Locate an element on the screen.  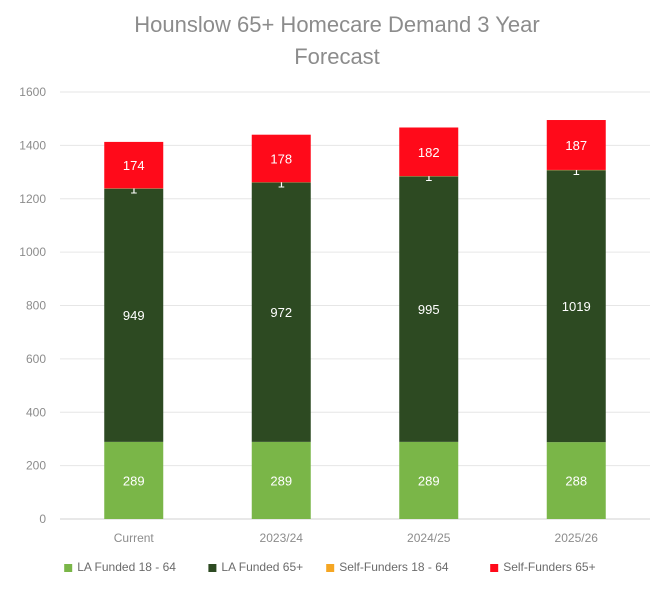
legend-item: Self-Funders 65+ is located at coordinates (543, 567).